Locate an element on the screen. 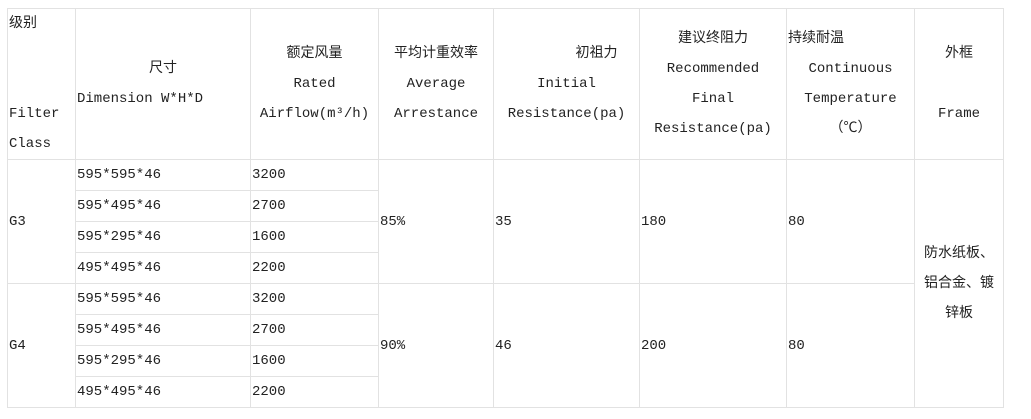 The image size is (1031, 419). header-text: 初祖力 is located at coordinates (596, 54).